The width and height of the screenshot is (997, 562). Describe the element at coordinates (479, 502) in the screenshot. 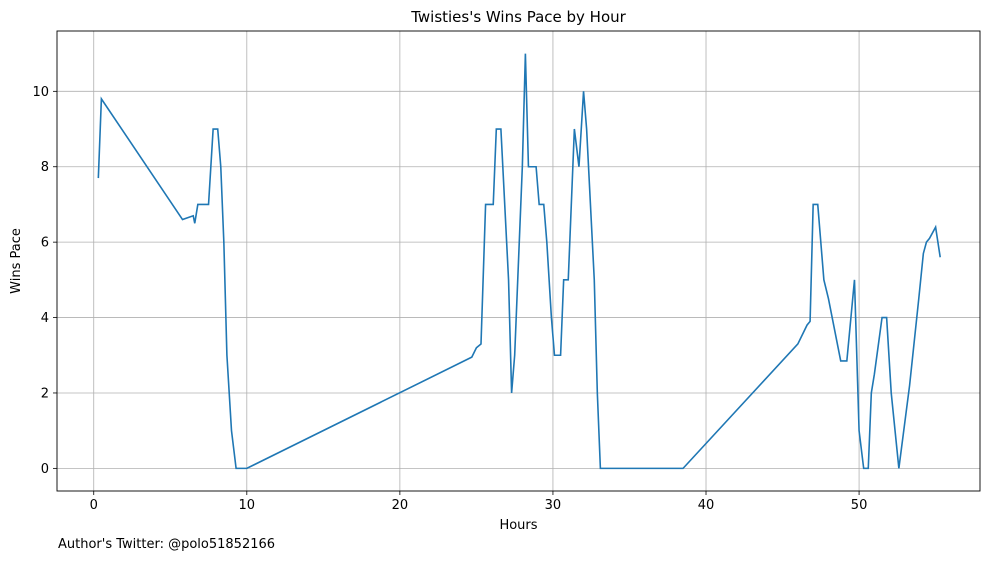

I see `x-axis-ticks: 0 10 20 30 40 50` at that location.